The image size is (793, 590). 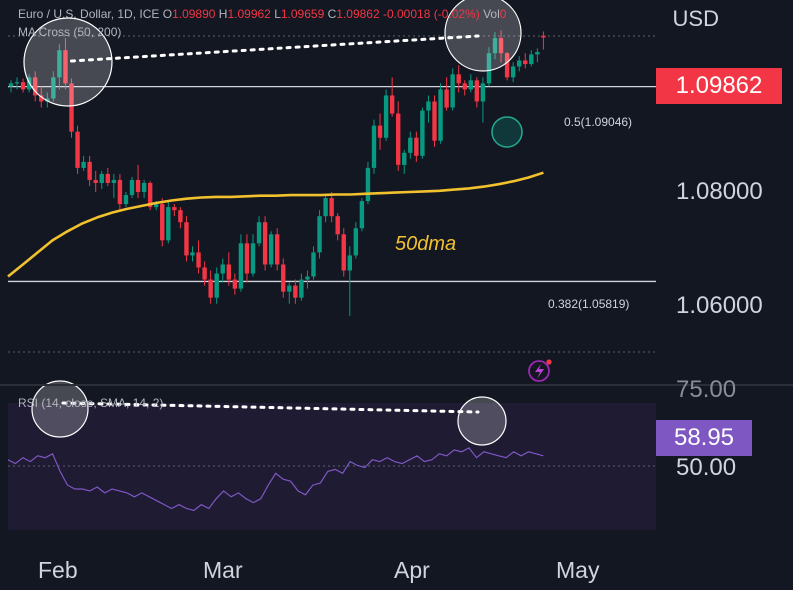 What do you see at coordinates (706, 467) in the screenshot?
I see `rsi-tick: 50.00` at bounding box center [706, 467].